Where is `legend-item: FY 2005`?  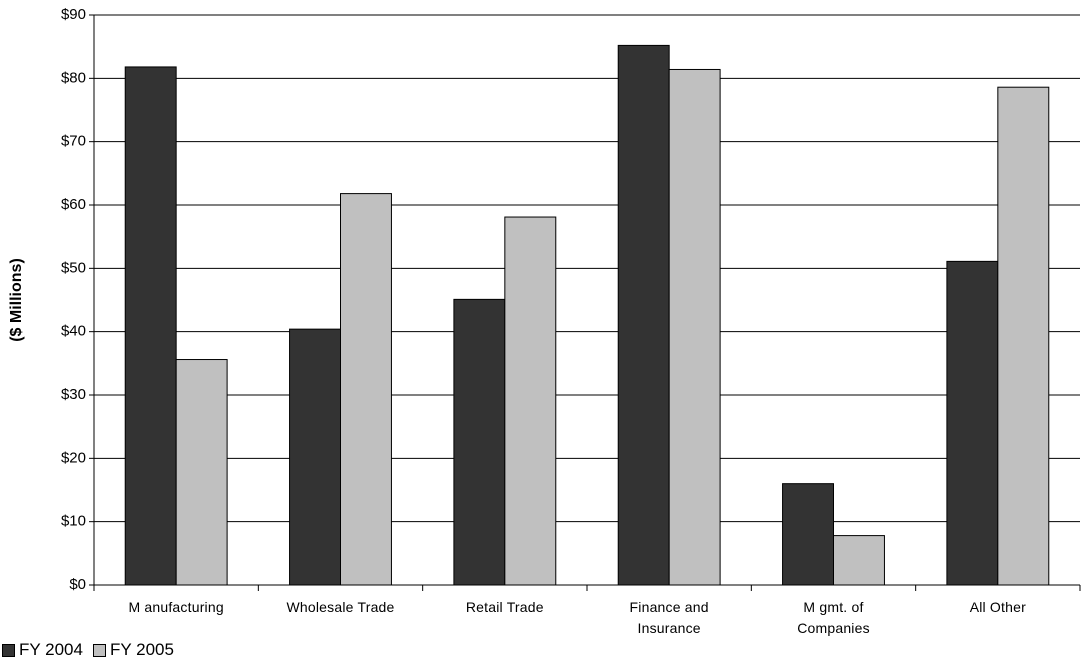 legend-item: FY 2005 is located at coordinates (133, 650).